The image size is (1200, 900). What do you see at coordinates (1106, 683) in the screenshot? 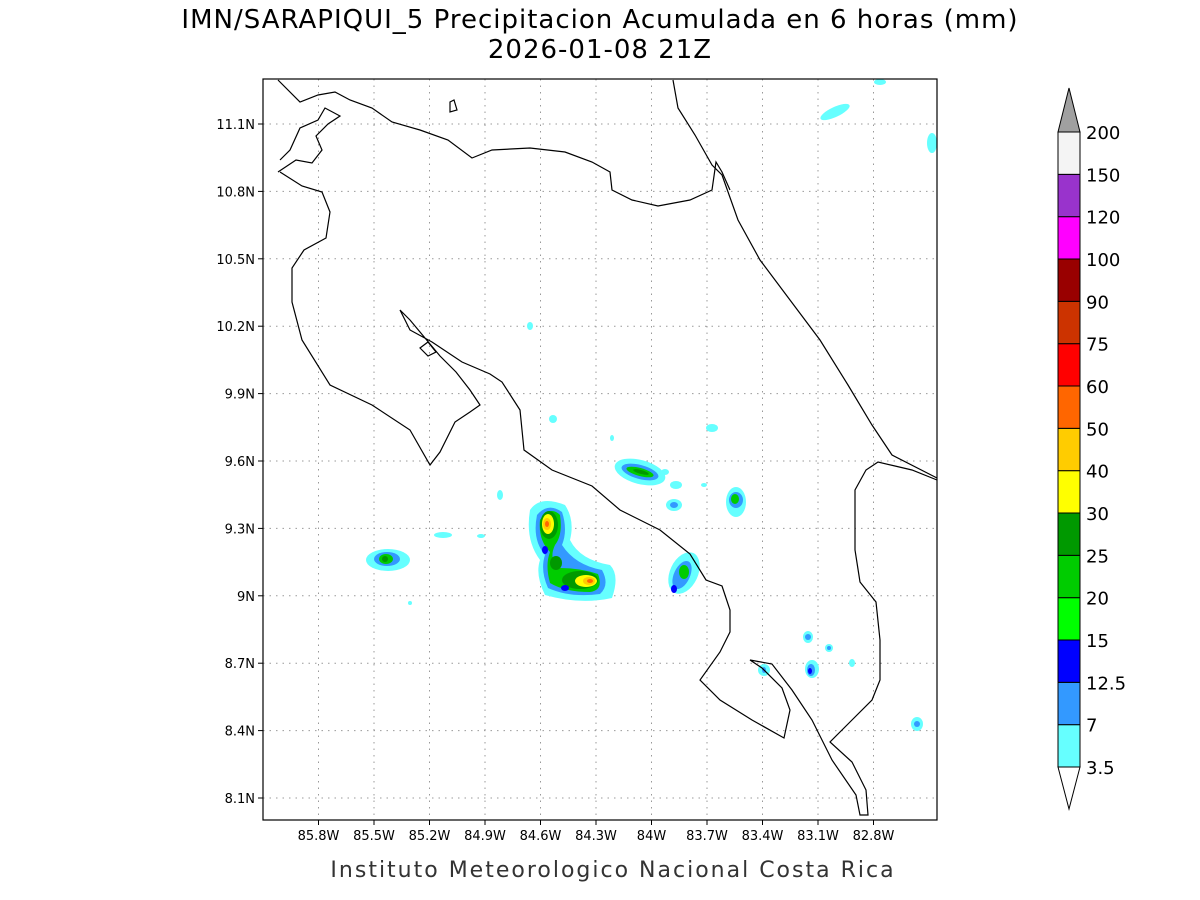
I see `colorbar-label: 12.5` at bounding box center [1106, 683].